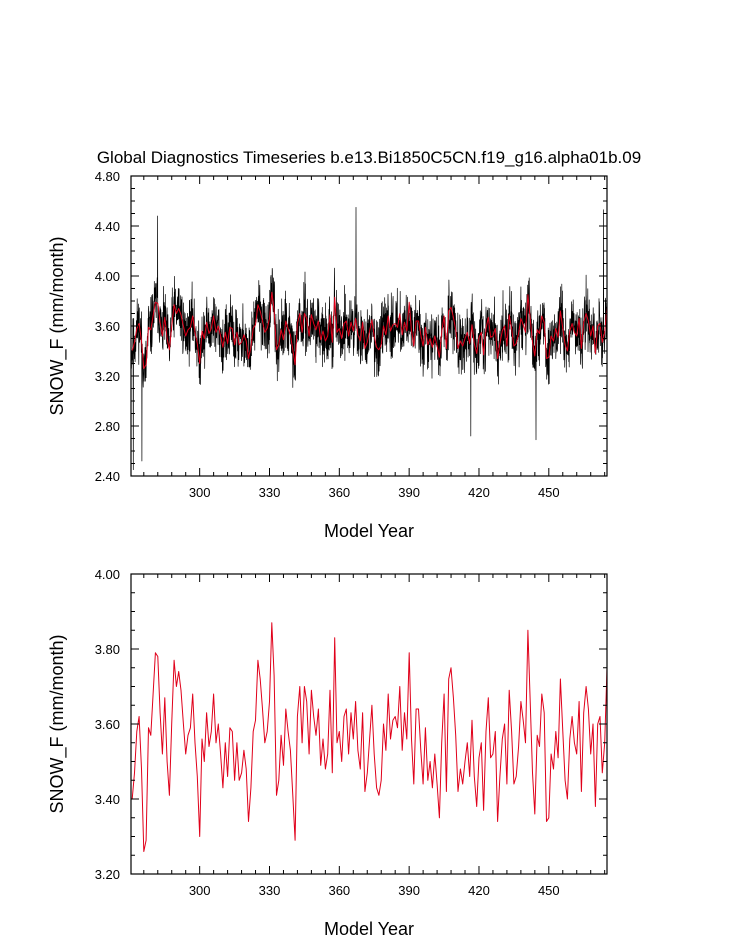 The image size is (733, 945). What do you see at coordinates (369, 330) in the screenshot?
I see `series-line-annual-mean` at bounding box center [369, 330].